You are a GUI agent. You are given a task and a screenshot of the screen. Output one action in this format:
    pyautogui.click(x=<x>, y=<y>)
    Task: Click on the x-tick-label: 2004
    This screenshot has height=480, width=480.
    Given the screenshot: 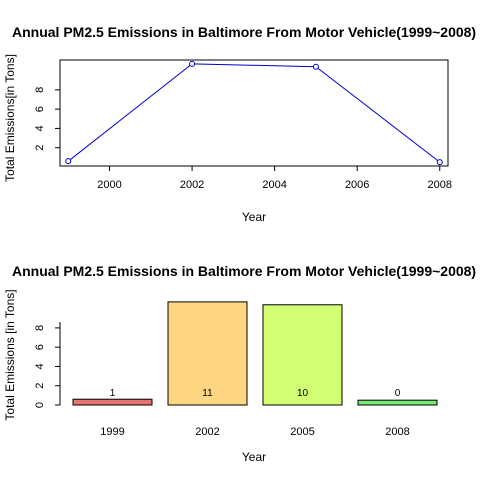 What is the action you would take?
    pyautogui.click(x=274, y=185)
    